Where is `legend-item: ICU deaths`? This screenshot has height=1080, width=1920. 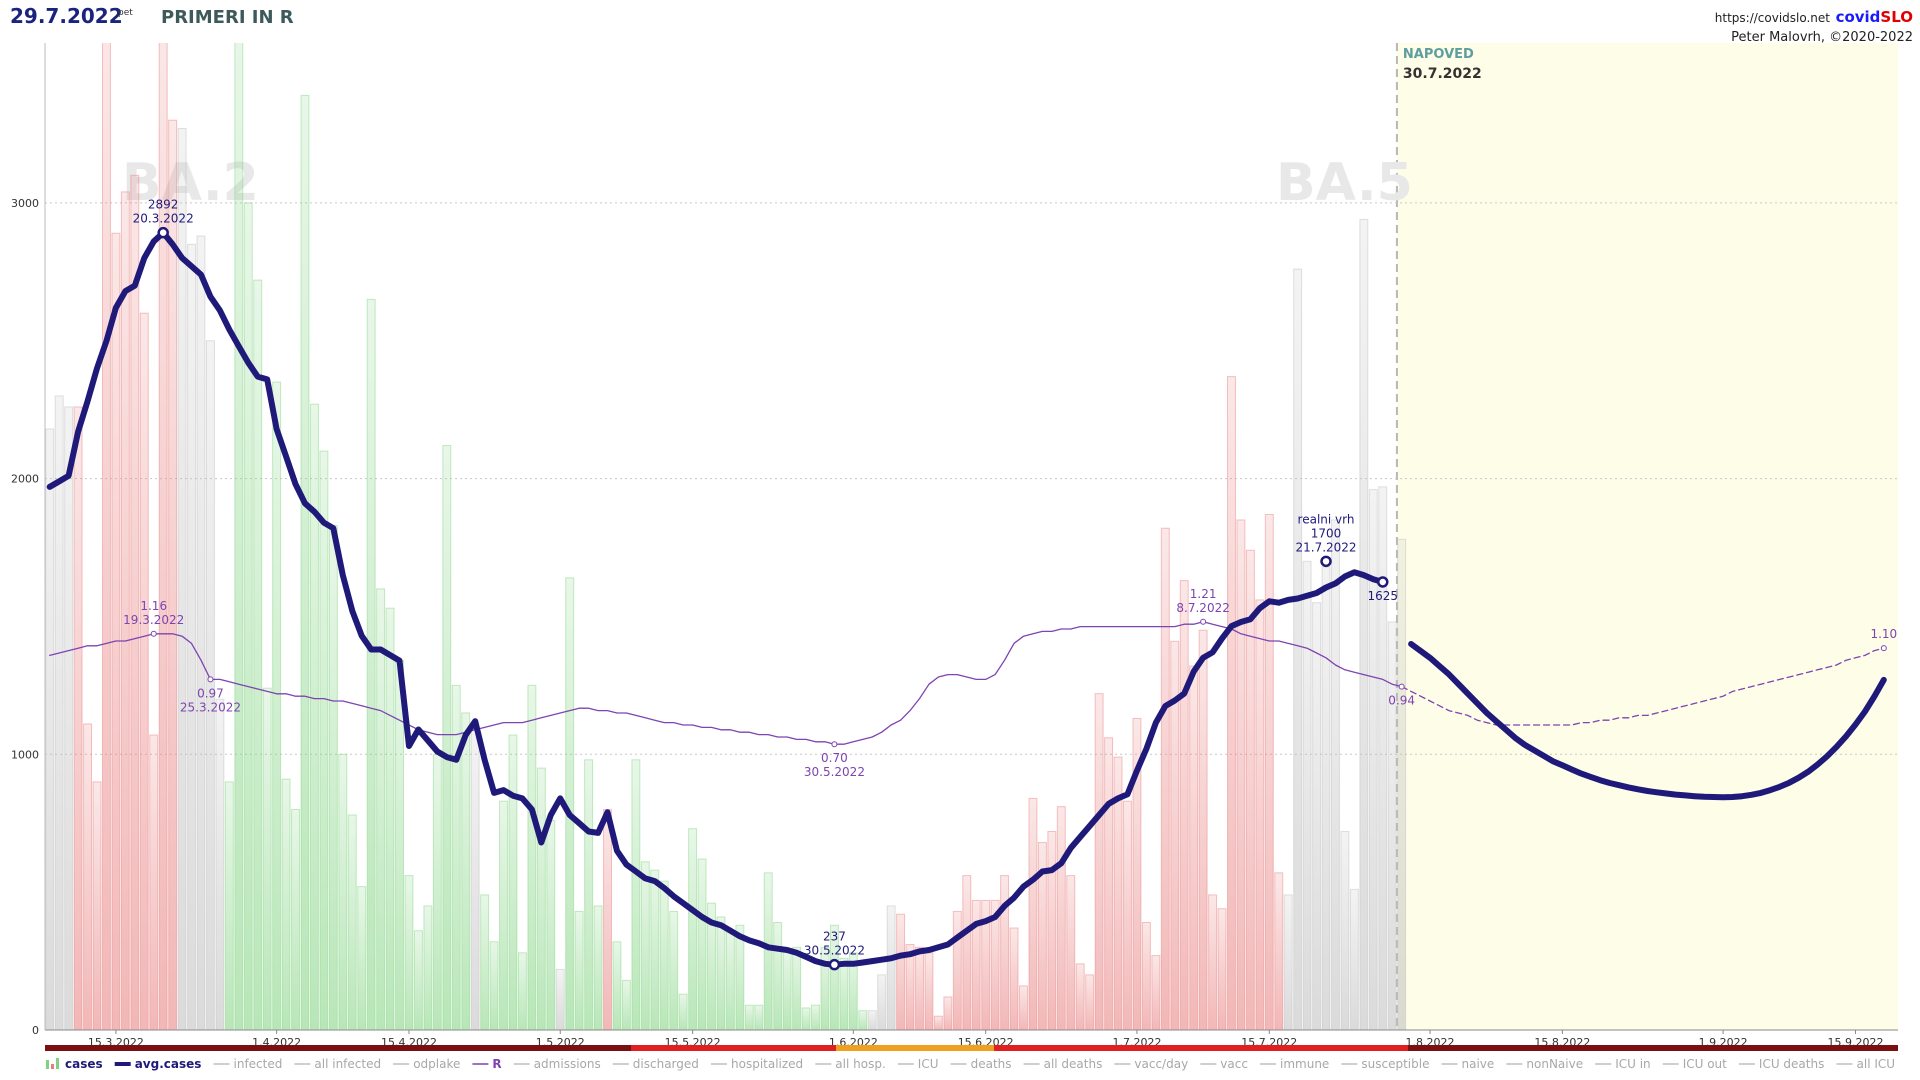
legend-item: ICU deaths is located at coordinates (1781, 1064).